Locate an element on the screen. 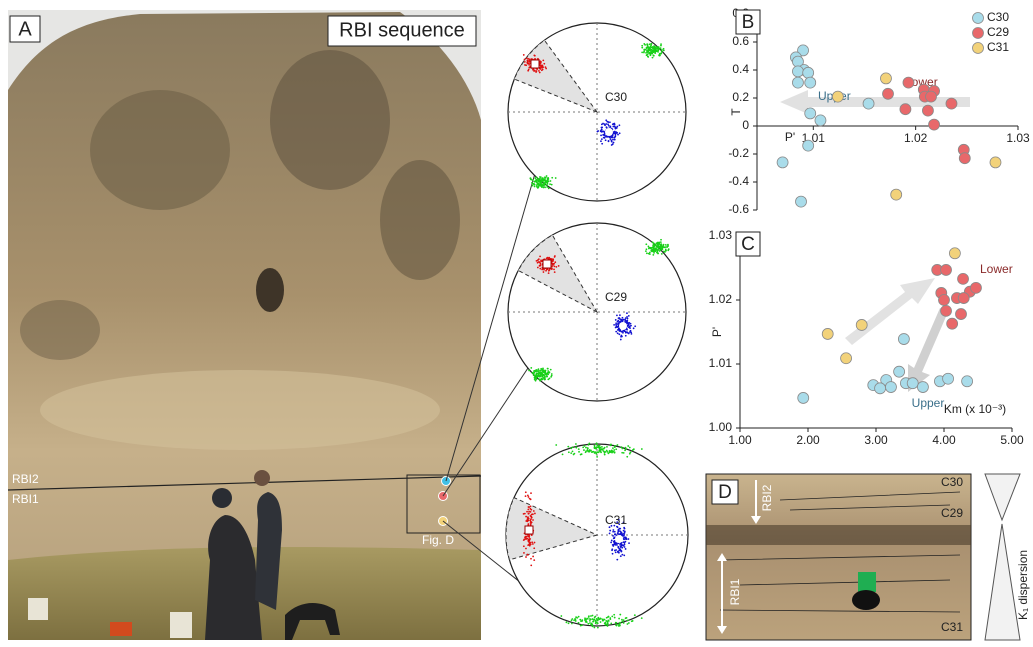  panel-label: D is located at coordinates (725, 492).